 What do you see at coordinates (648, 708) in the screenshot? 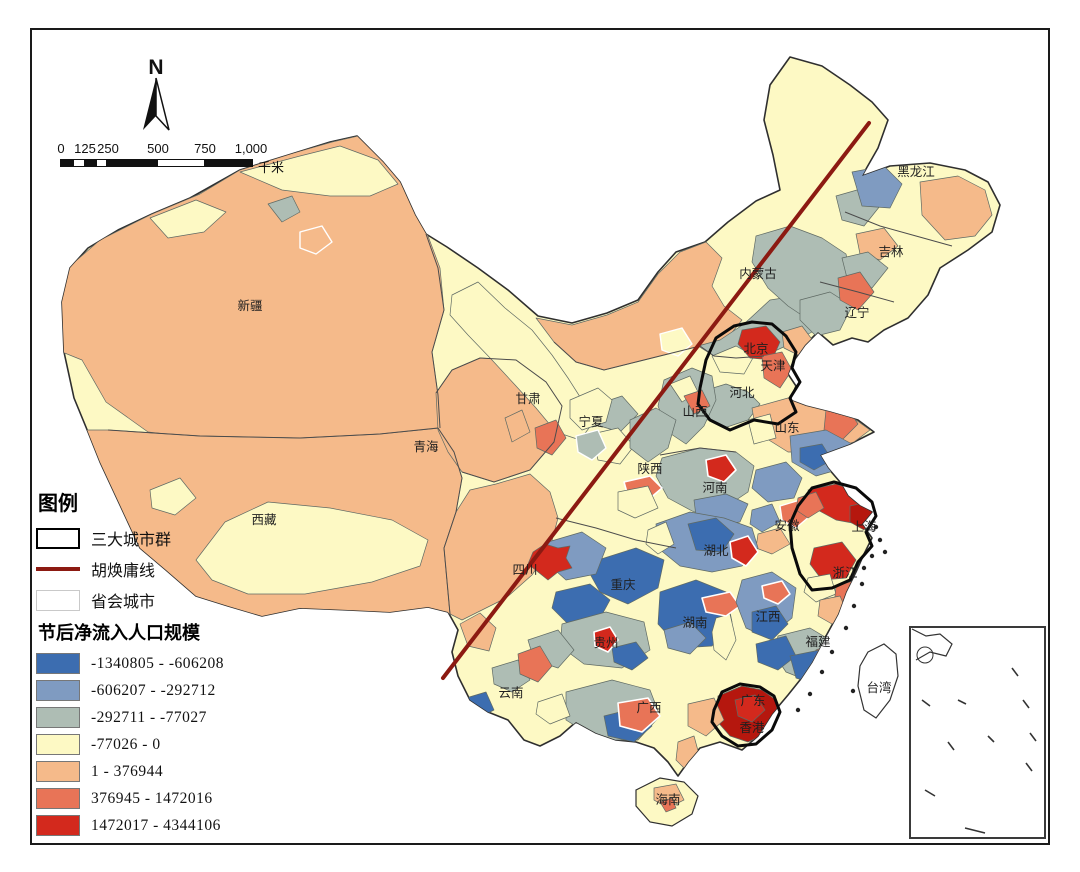
I see `province-label: 广西` at bounding box center [648, 708].